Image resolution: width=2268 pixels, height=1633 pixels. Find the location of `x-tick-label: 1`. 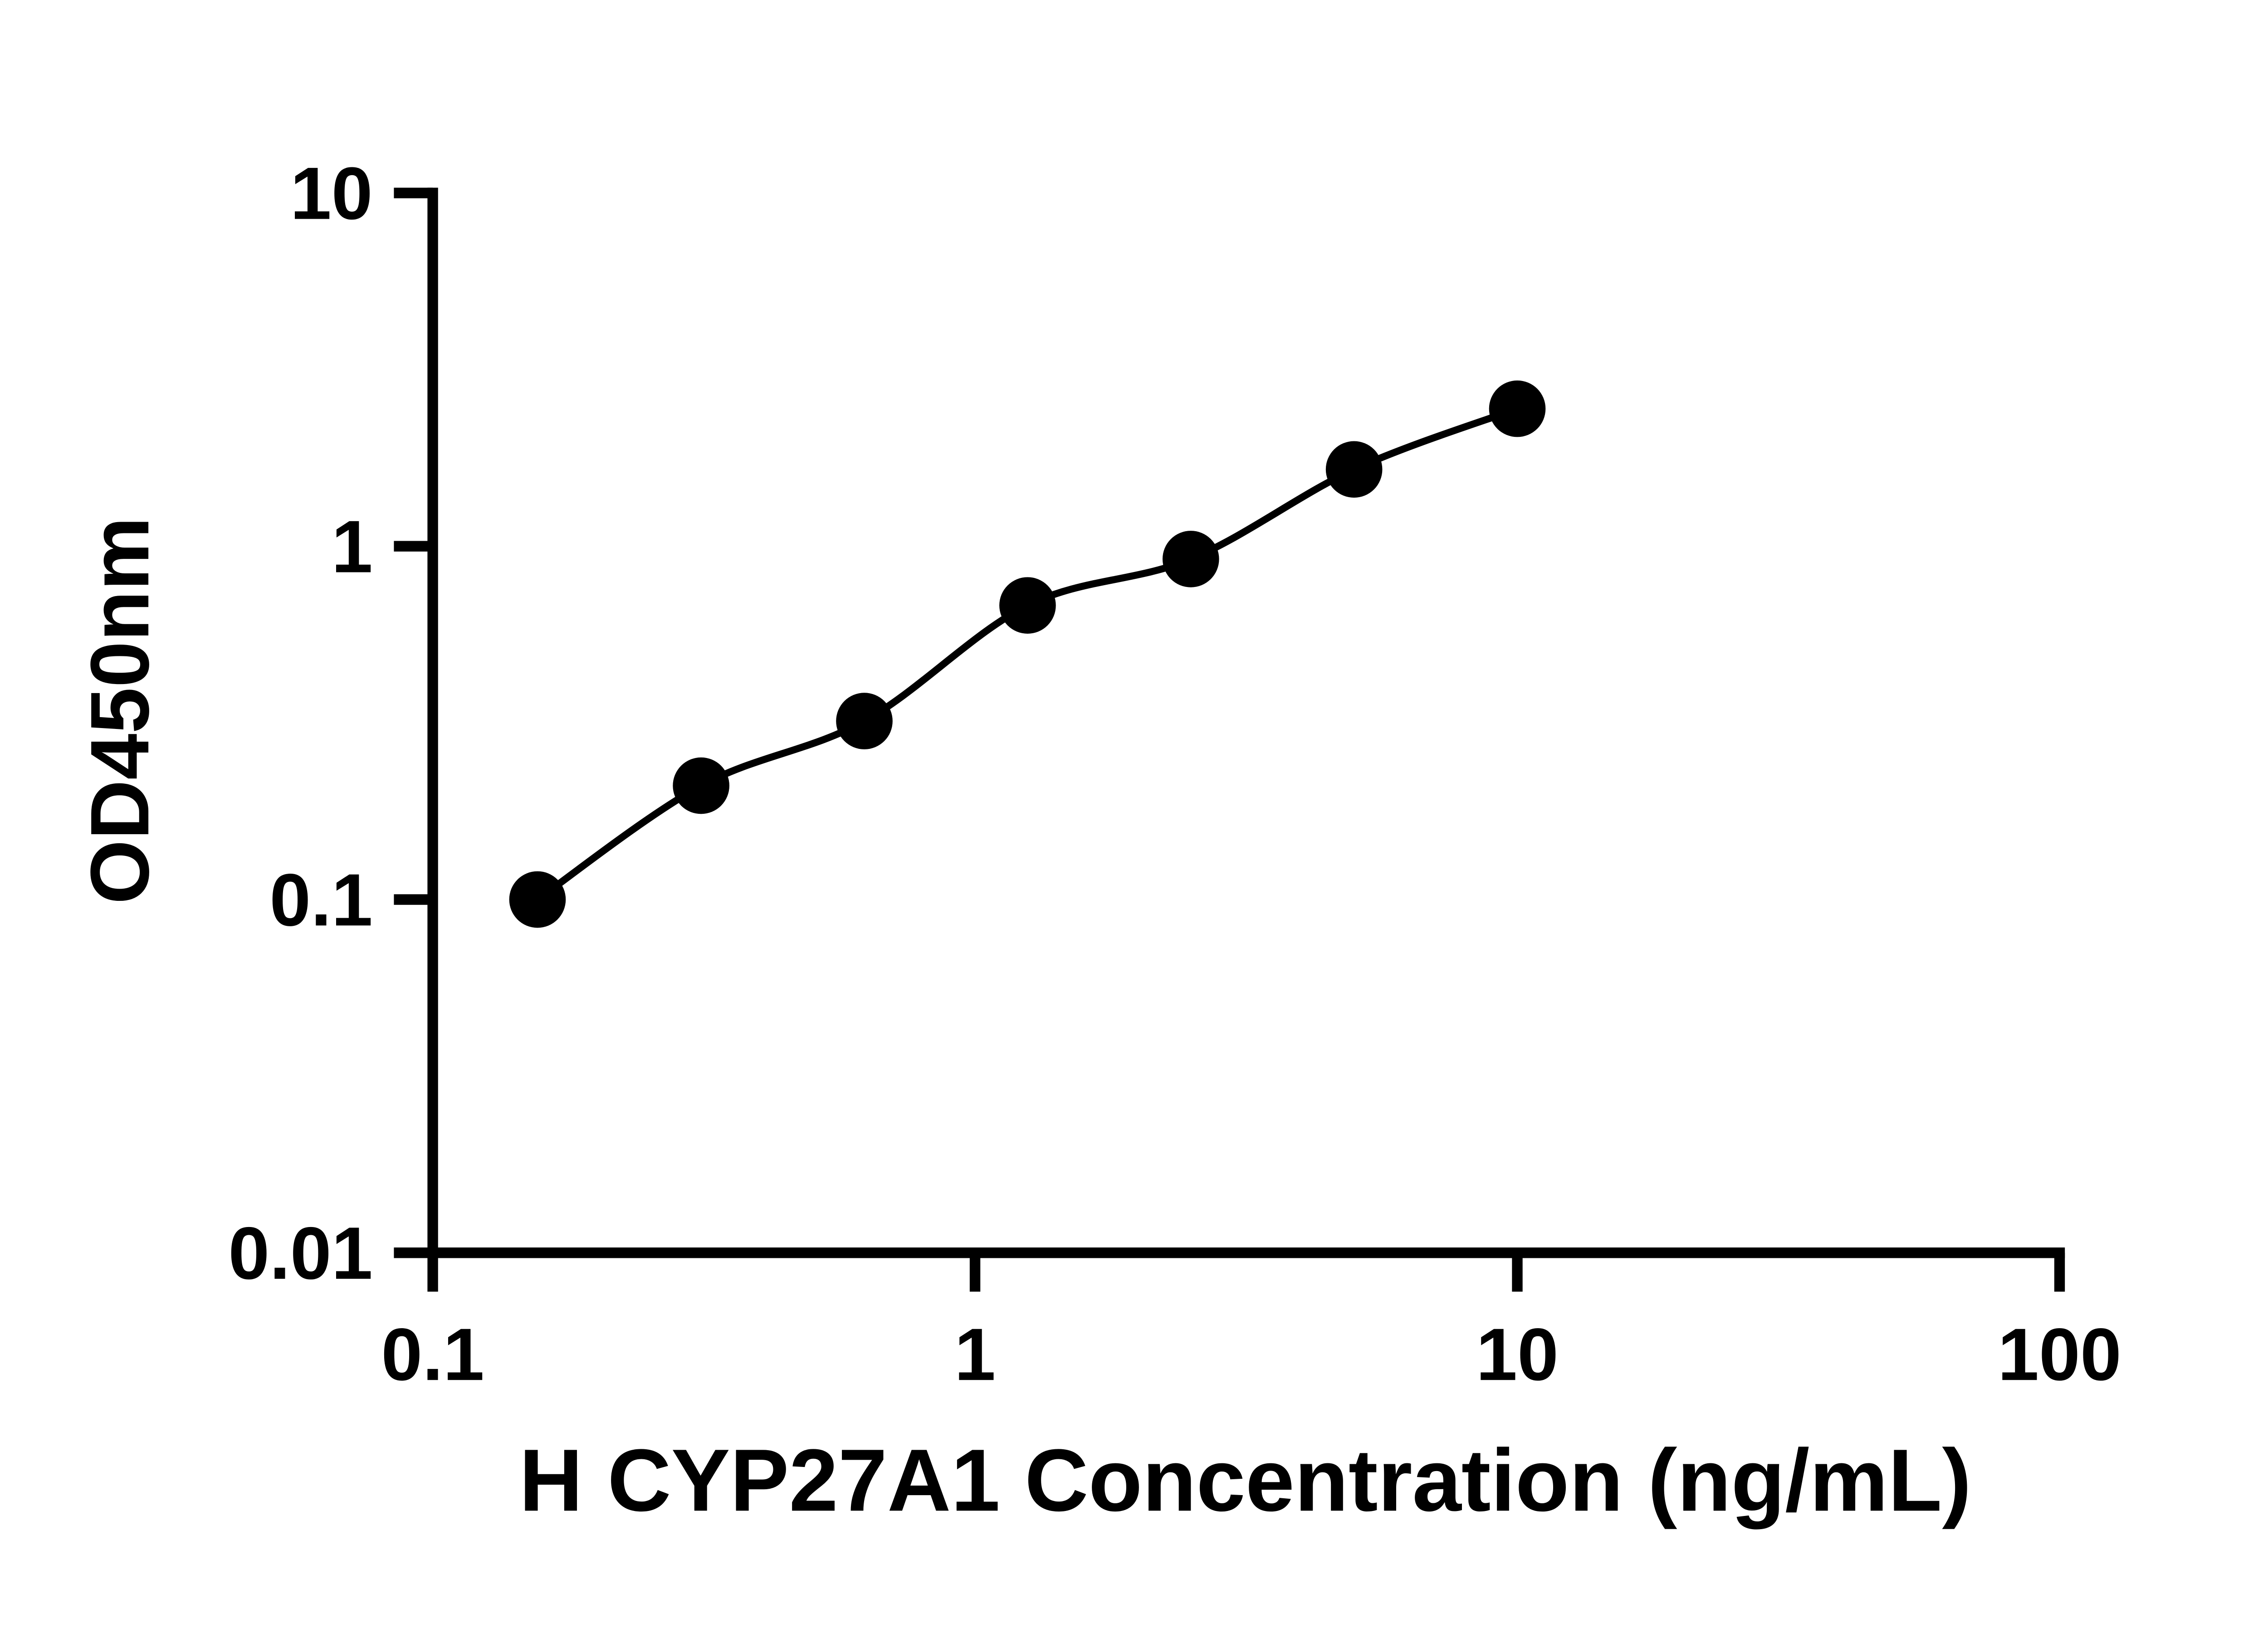

x-tick-label: 1 is located at coordinates (975, 1354).